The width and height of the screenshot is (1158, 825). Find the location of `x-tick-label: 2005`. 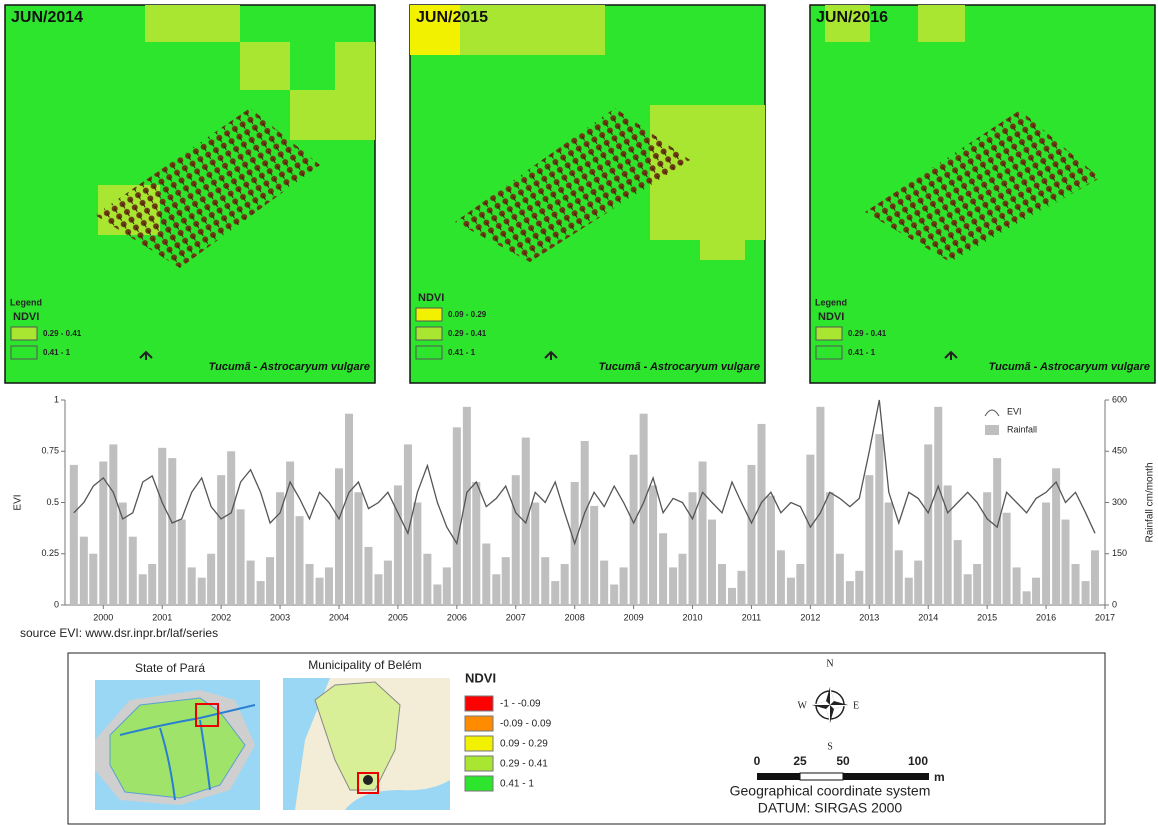

x-tick-label: 2005 is located at coordinates (398, 617).